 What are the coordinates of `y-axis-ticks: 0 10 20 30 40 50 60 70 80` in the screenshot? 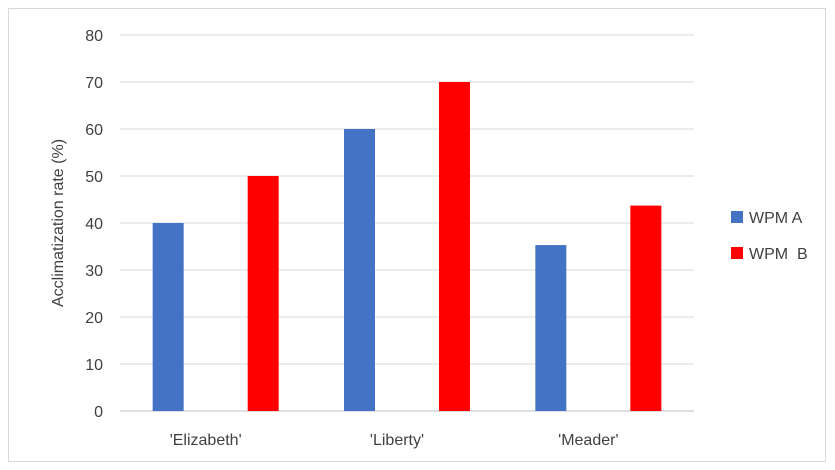 It's located at (94, 224).